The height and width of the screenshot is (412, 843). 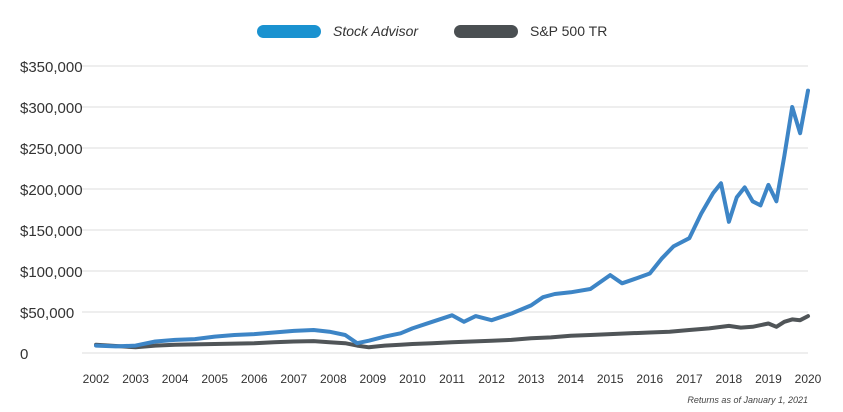 I want to click on y-tick-label: $250,000, so click(x=51, y=149).